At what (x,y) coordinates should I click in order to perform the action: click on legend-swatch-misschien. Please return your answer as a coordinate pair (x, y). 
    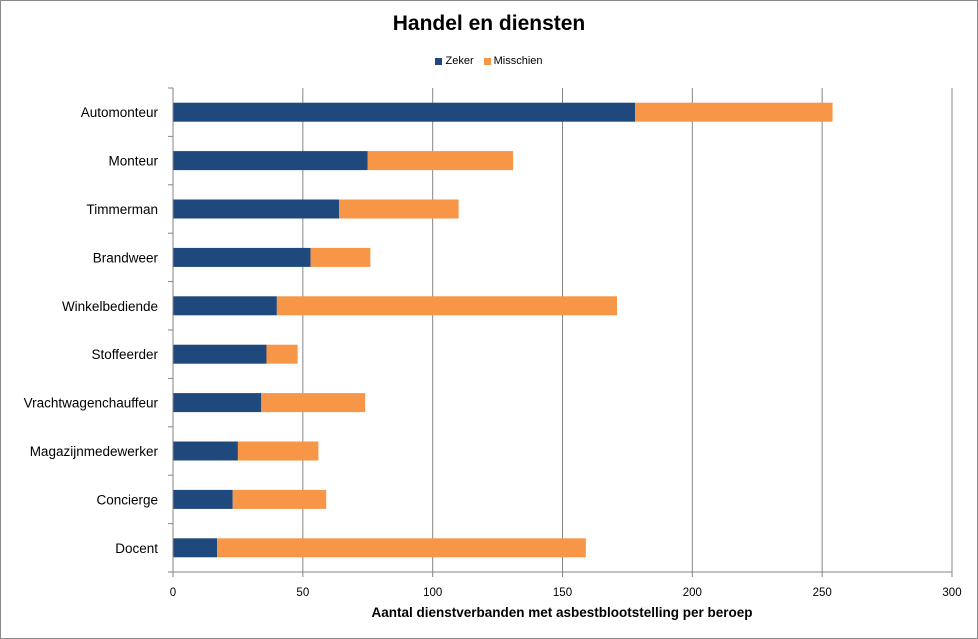
    Looking at the image, I should click on (487, 61).